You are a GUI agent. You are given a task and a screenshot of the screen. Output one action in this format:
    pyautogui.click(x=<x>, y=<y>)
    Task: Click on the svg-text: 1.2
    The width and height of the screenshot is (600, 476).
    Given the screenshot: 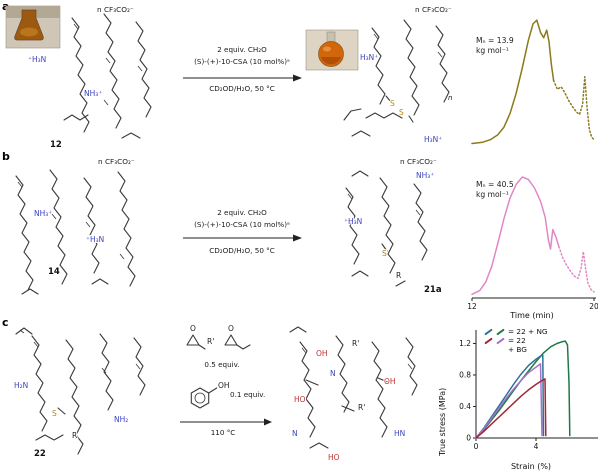 What is the action you would take?
    pyautogui.click(x=465, y=343)
    